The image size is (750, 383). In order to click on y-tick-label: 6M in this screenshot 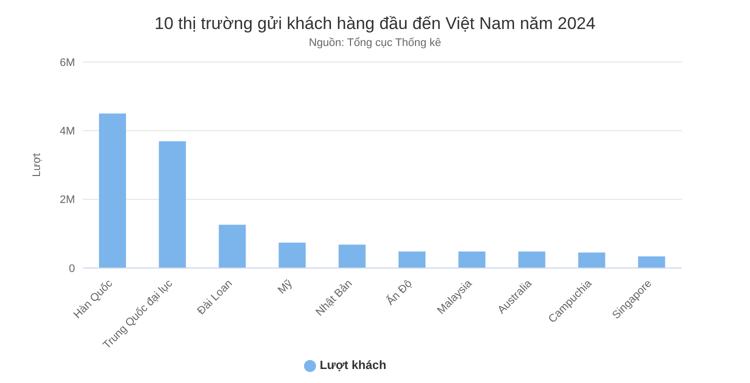, I will do `click(67, 62)`.